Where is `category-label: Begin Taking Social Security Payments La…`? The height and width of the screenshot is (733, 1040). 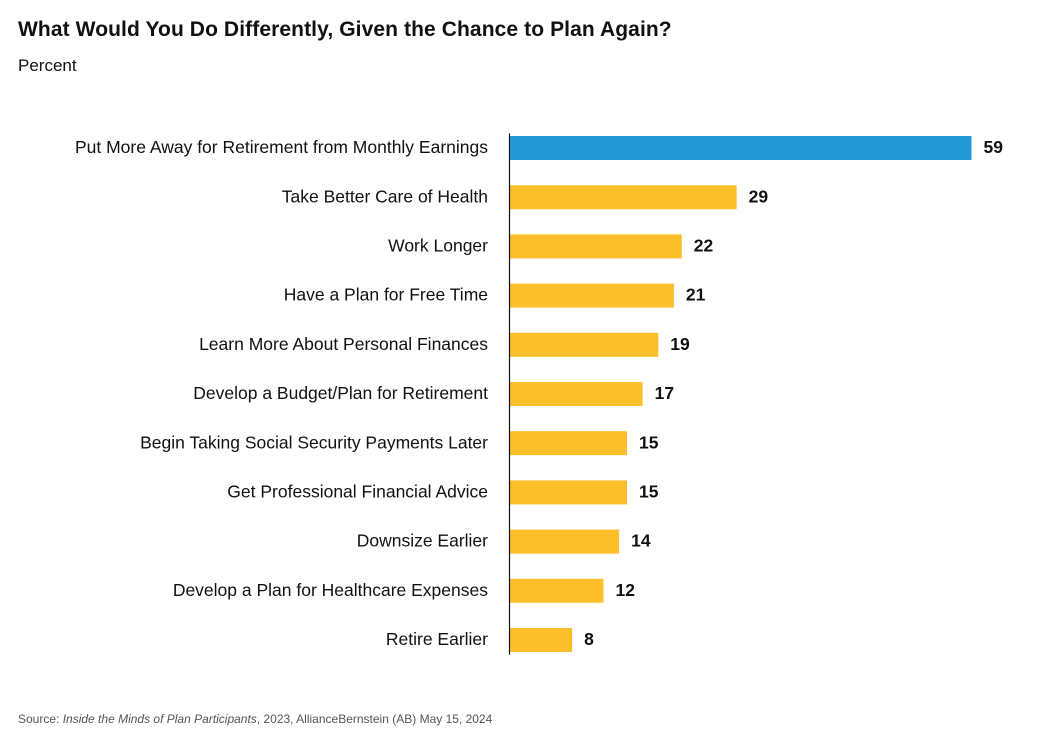 category-label: Begin Taking Social Security Payments La… is located at coordinates (314, 442).